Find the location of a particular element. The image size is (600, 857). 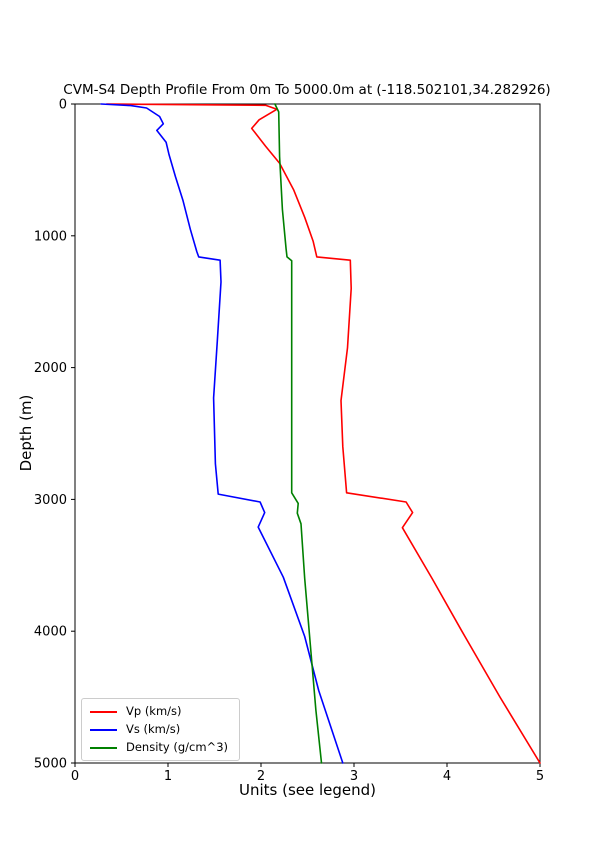

x-tick-label: 4 is located at coordinates (447, 776).